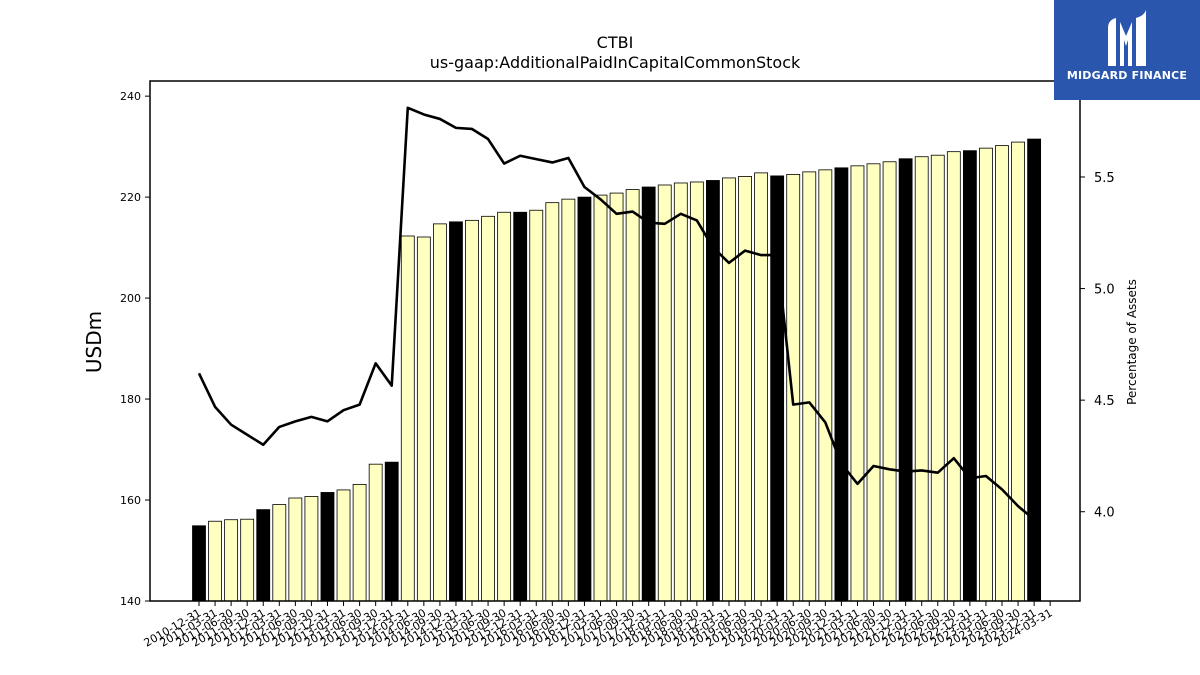 The width and height of the screenshot is (1200, 675). I want to click on y-right-tick-label: 5.5, so click(1104, 178).